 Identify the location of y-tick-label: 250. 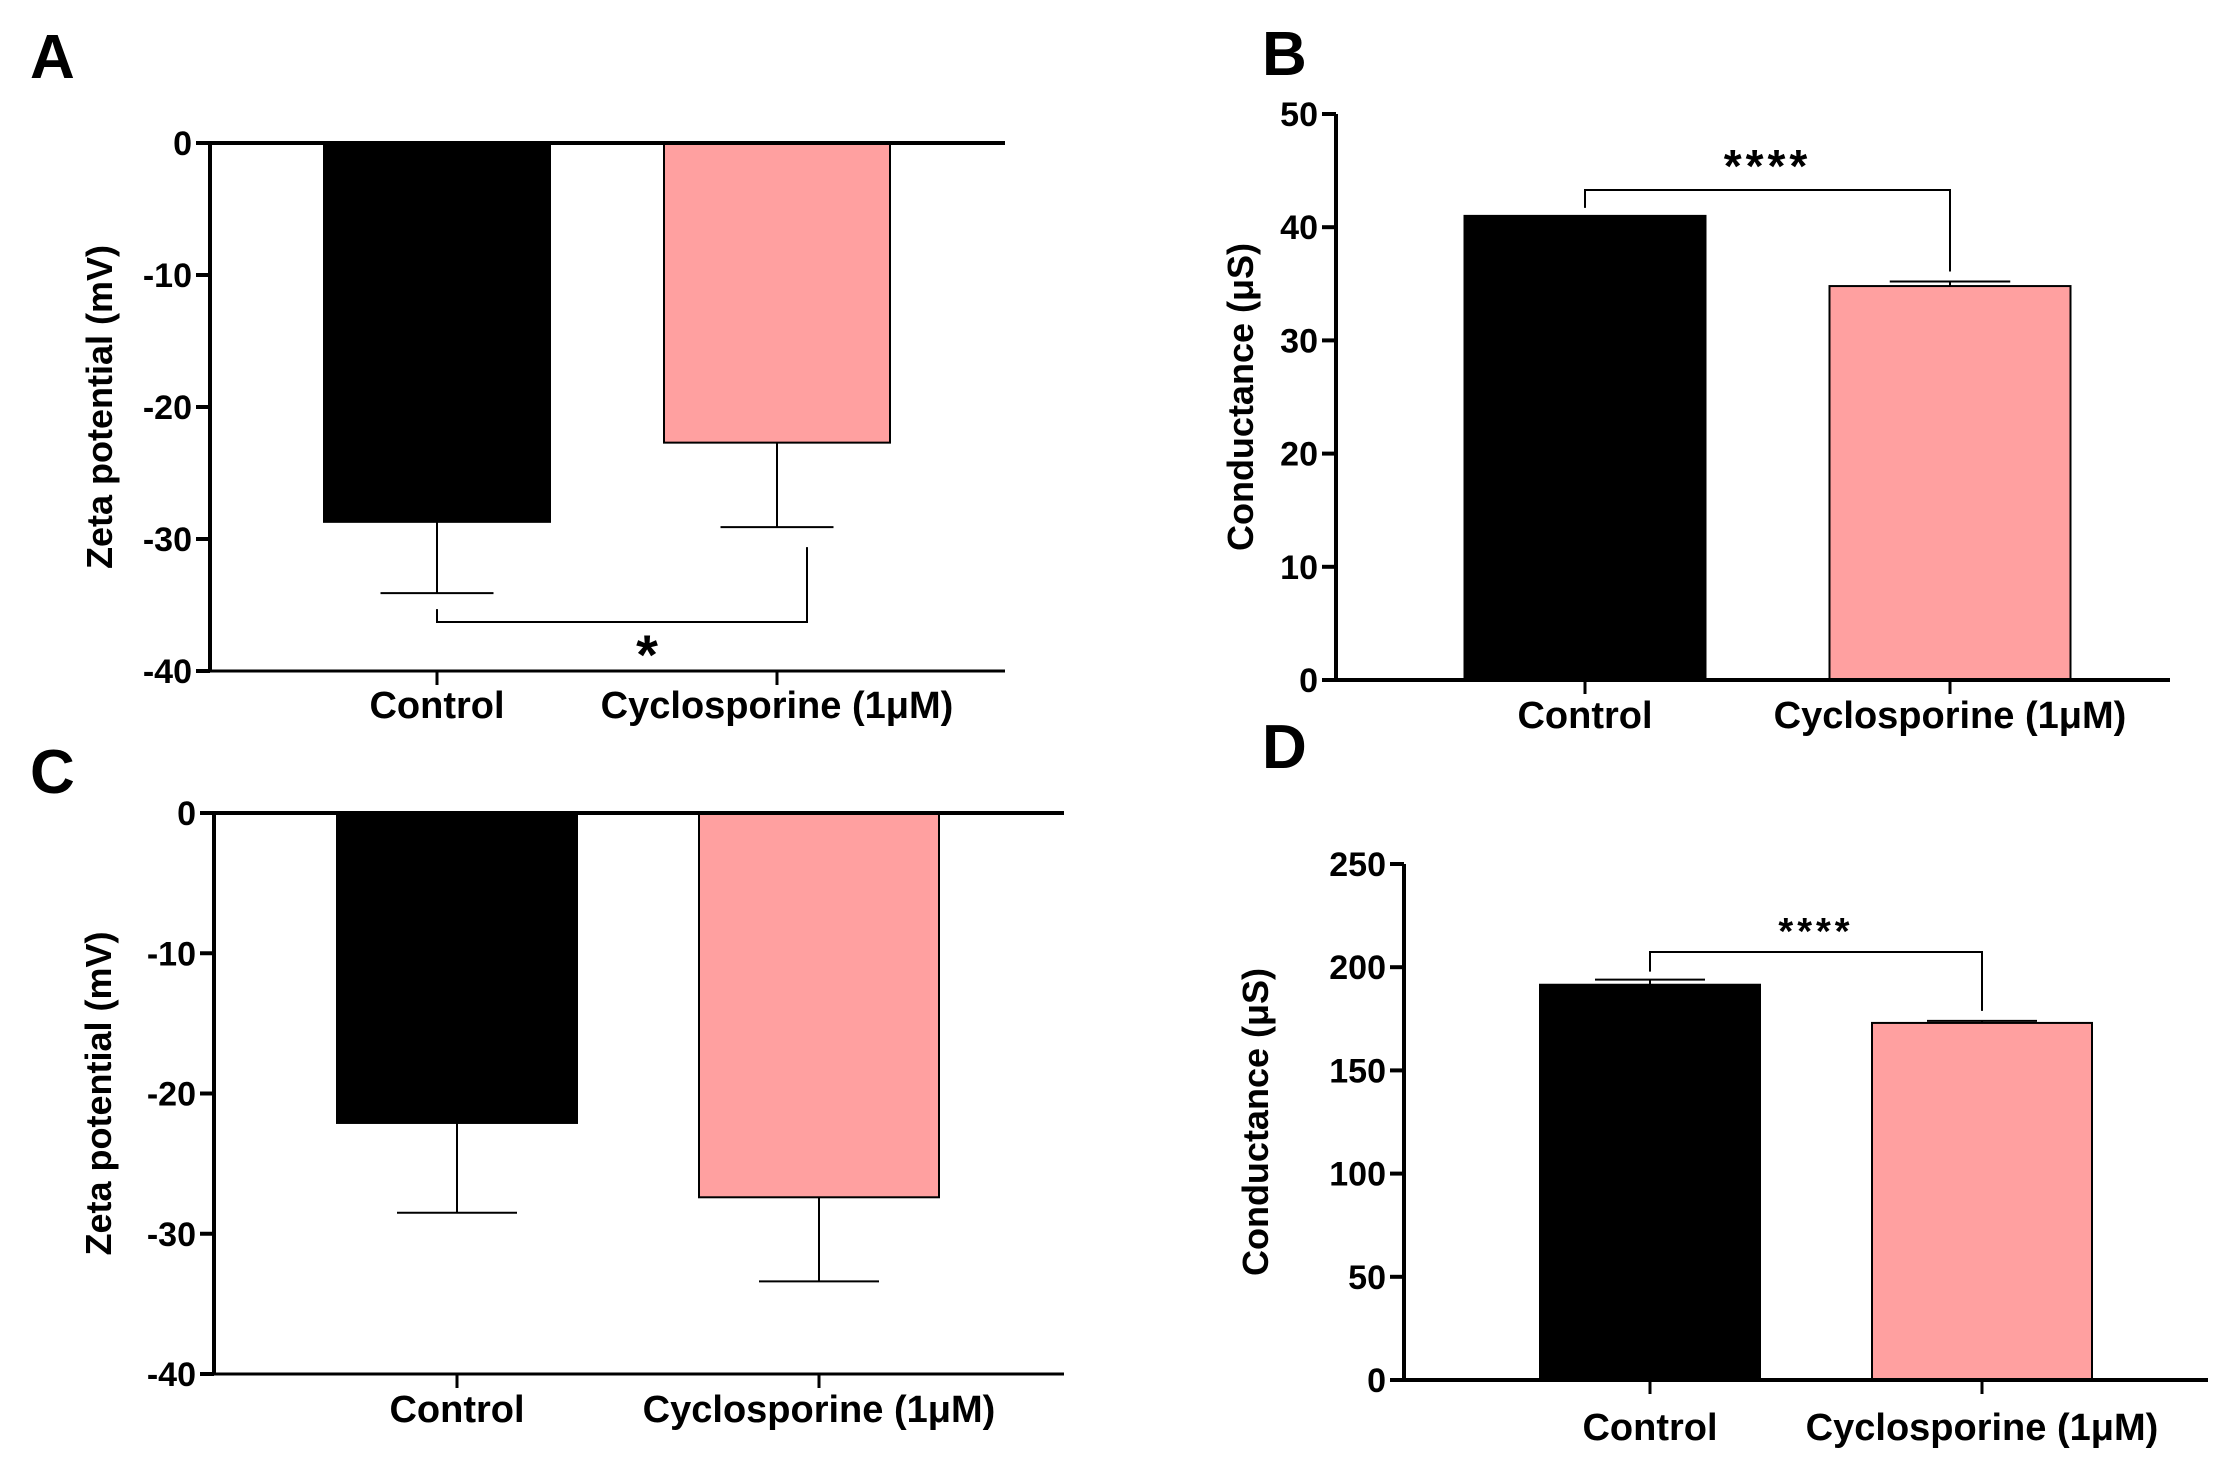
(1357, 865).